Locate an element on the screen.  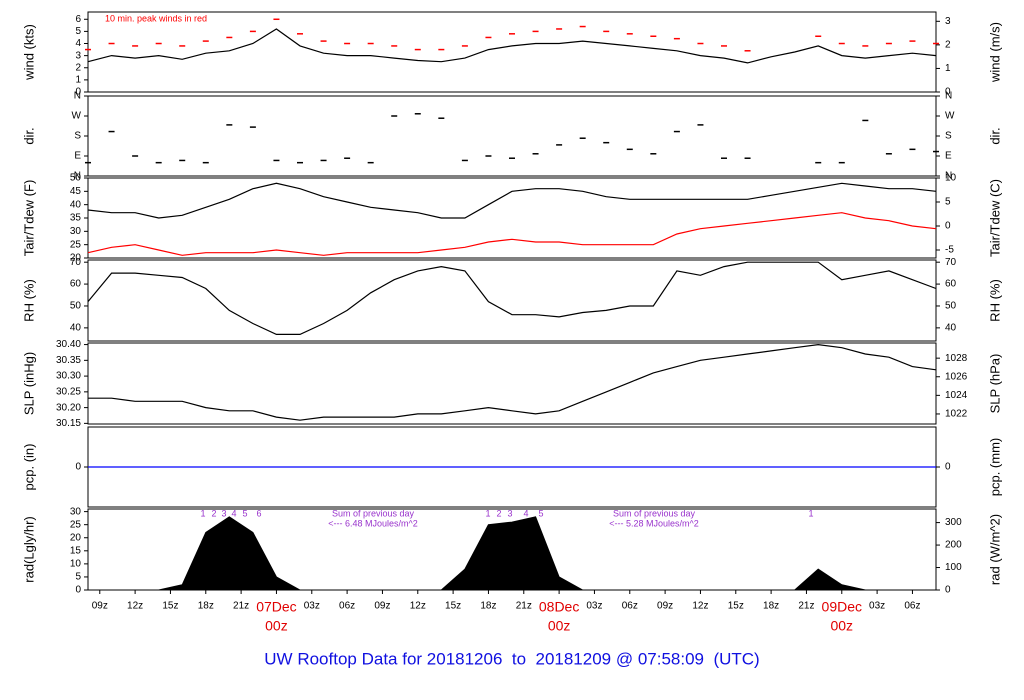
y-axis-label: pcp. (in) is located at coordinates (28, 467).